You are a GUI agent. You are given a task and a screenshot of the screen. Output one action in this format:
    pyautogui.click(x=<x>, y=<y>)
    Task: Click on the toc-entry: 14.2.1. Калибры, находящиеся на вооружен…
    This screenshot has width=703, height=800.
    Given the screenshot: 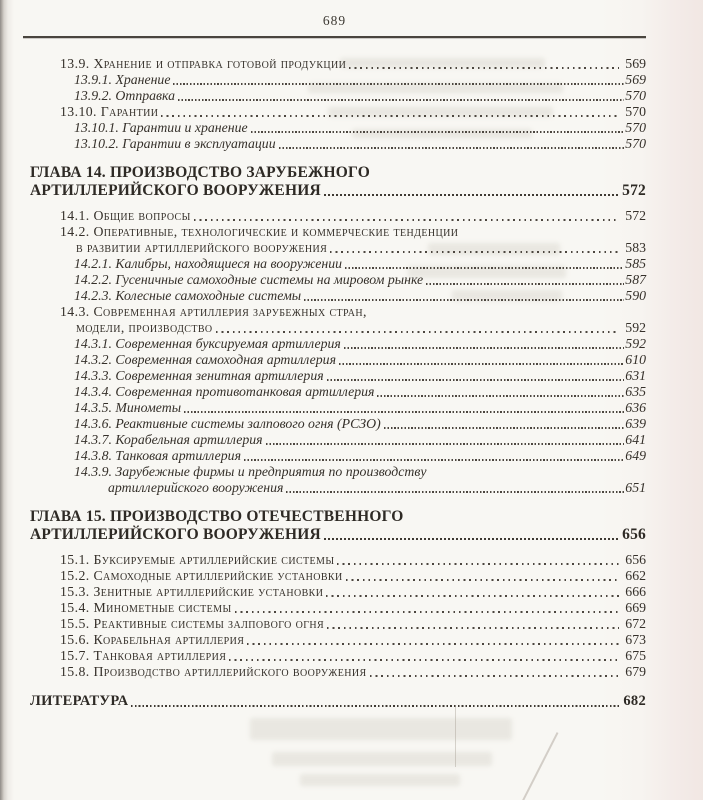 What is the action you would take?
    pyautogui.click(x=338, y=264)
    